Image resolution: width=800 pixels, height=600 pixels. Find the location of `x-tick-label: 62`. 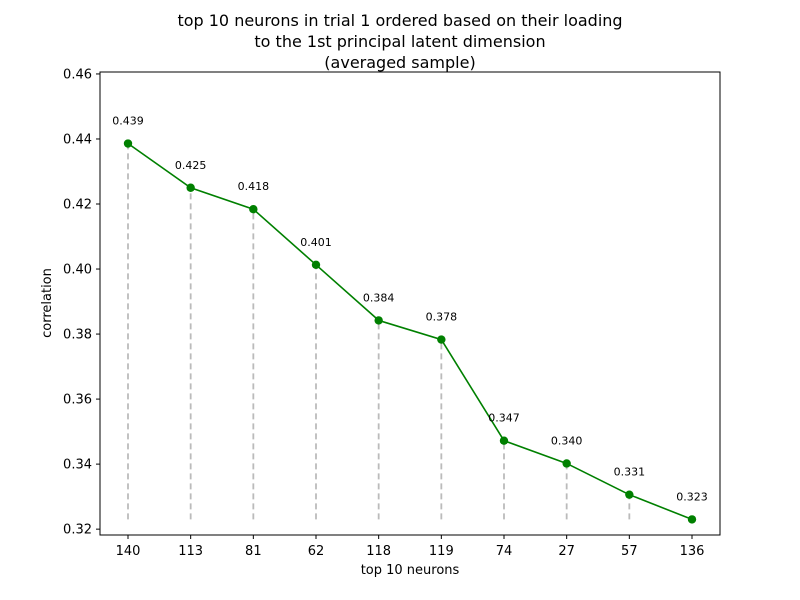

x-tick-label: 62 is located at coordinates (316, 551).